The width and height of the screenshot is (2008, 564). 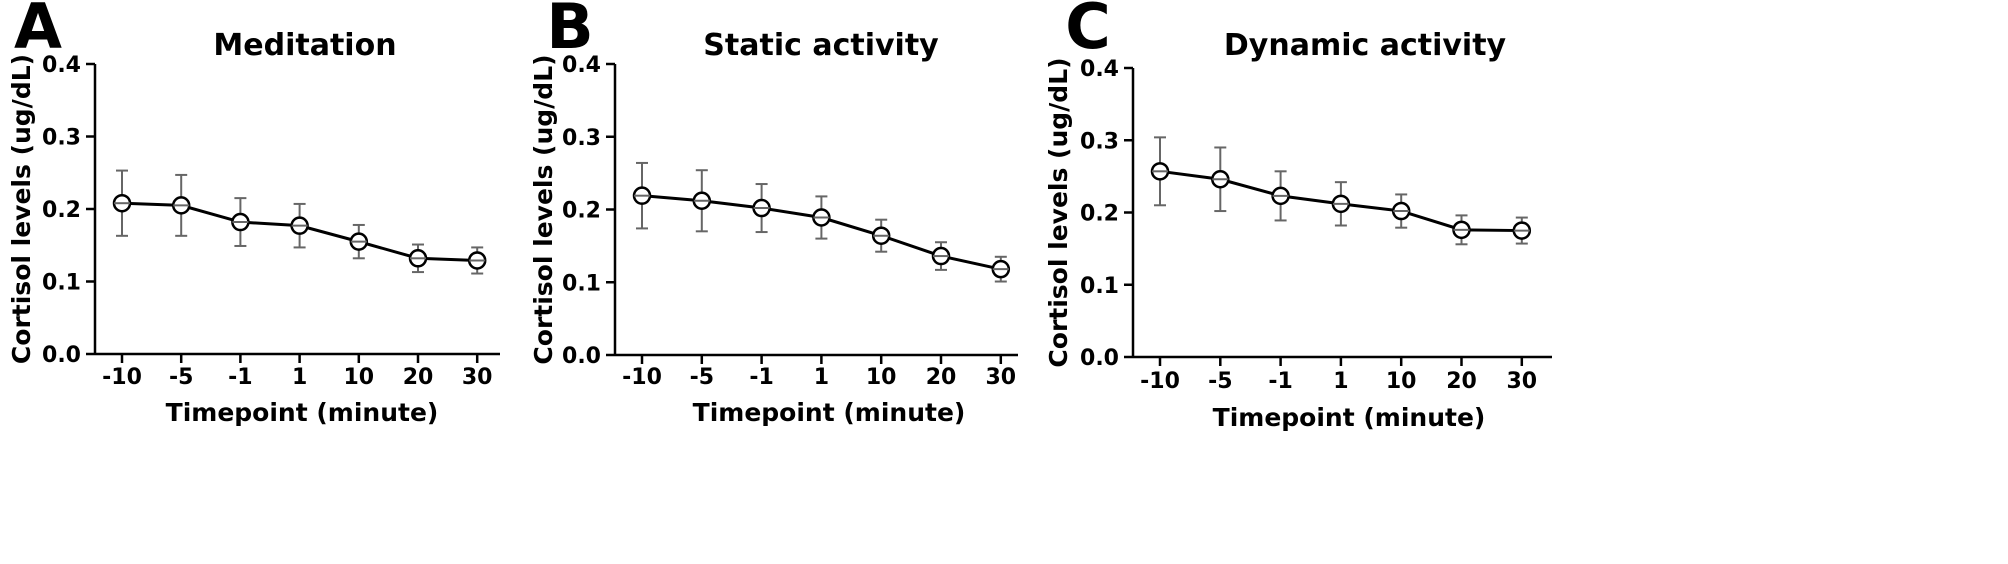 What do you see at coordinates (1365, 45) in the screenshot?
I see `chart-title: Dynamic activity` at bounding box center [1365, 45].